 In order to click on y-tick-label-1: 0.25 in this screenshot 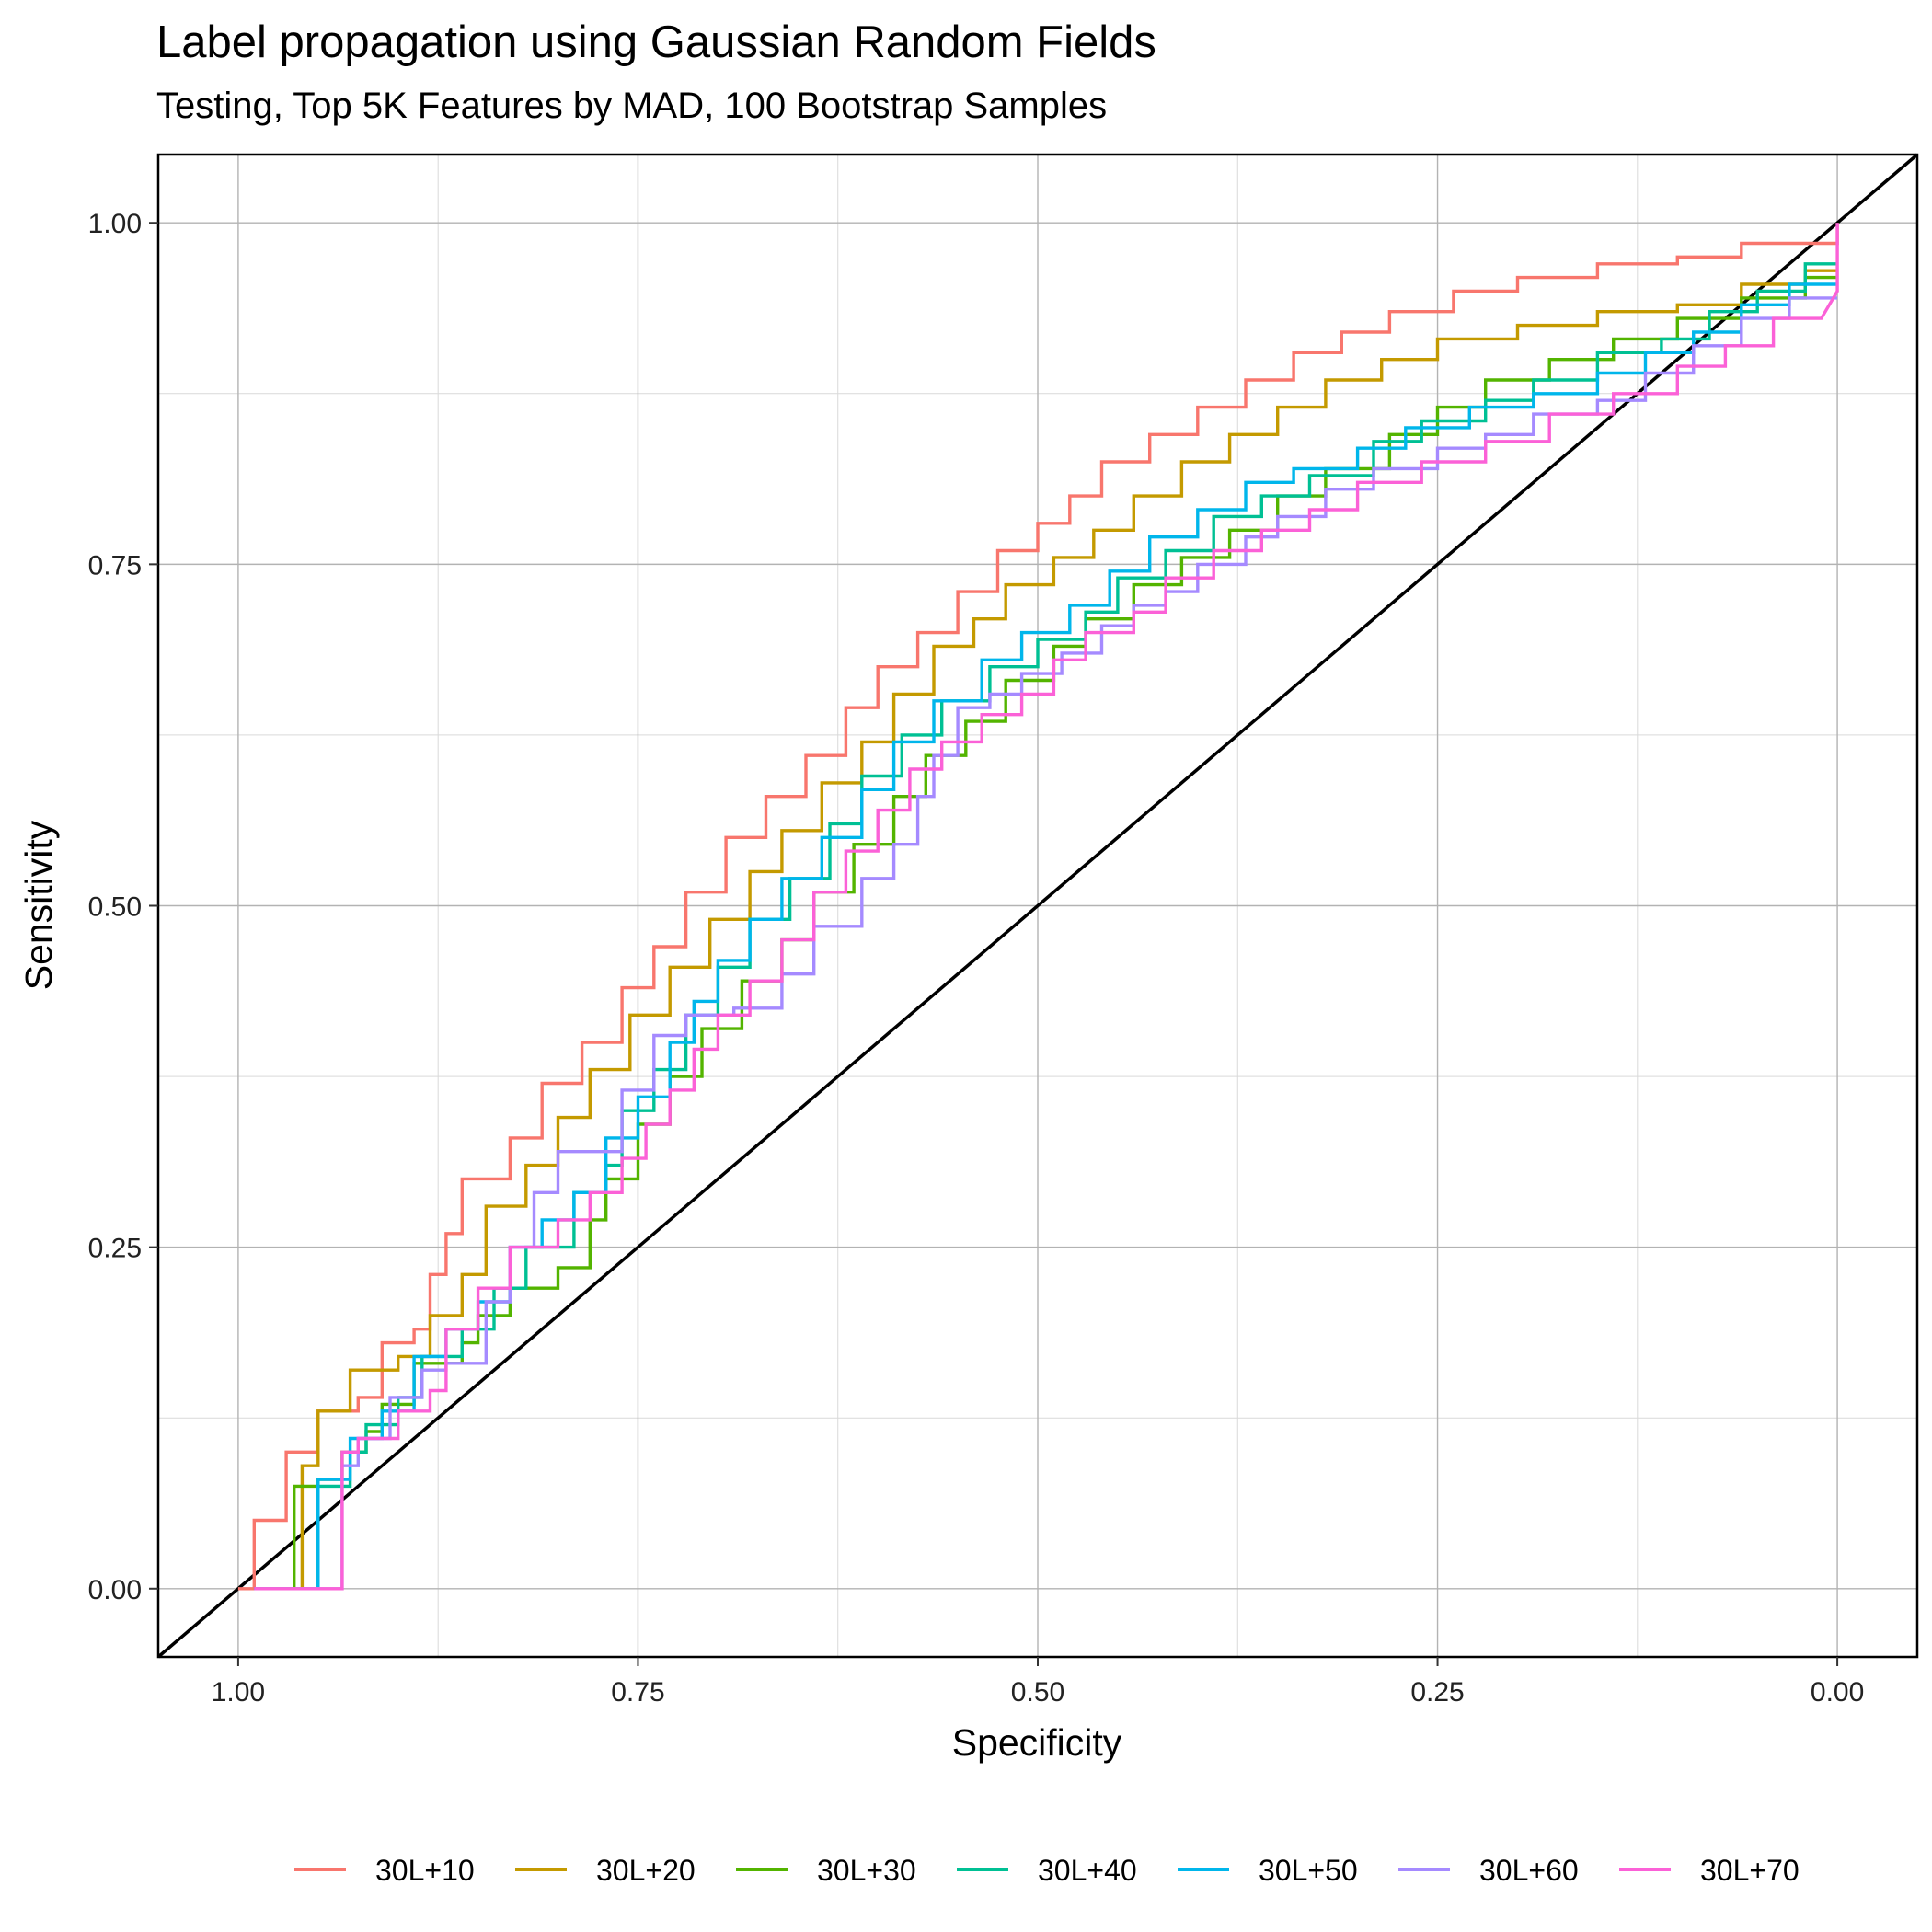, I will do `click(115, 1249)`.